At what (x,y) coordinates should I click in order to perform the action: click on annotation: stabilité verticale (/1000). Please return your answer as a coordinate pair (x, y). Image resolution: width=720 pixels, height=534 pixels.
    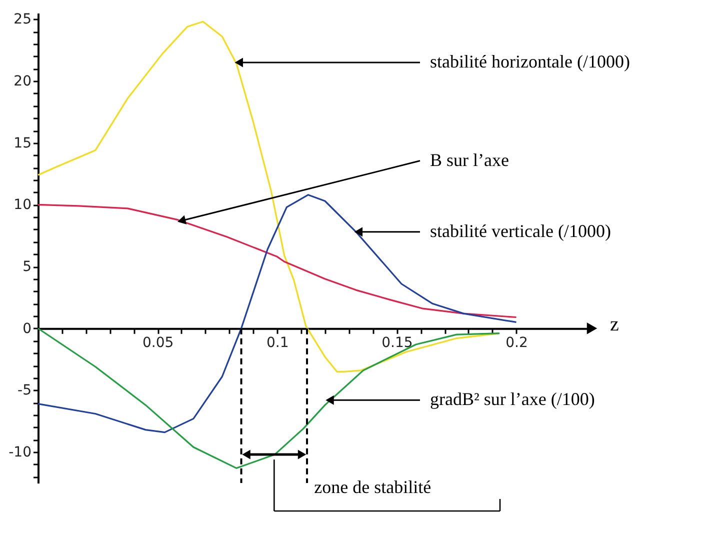
    Looking at the image, I should click on (520, 230).